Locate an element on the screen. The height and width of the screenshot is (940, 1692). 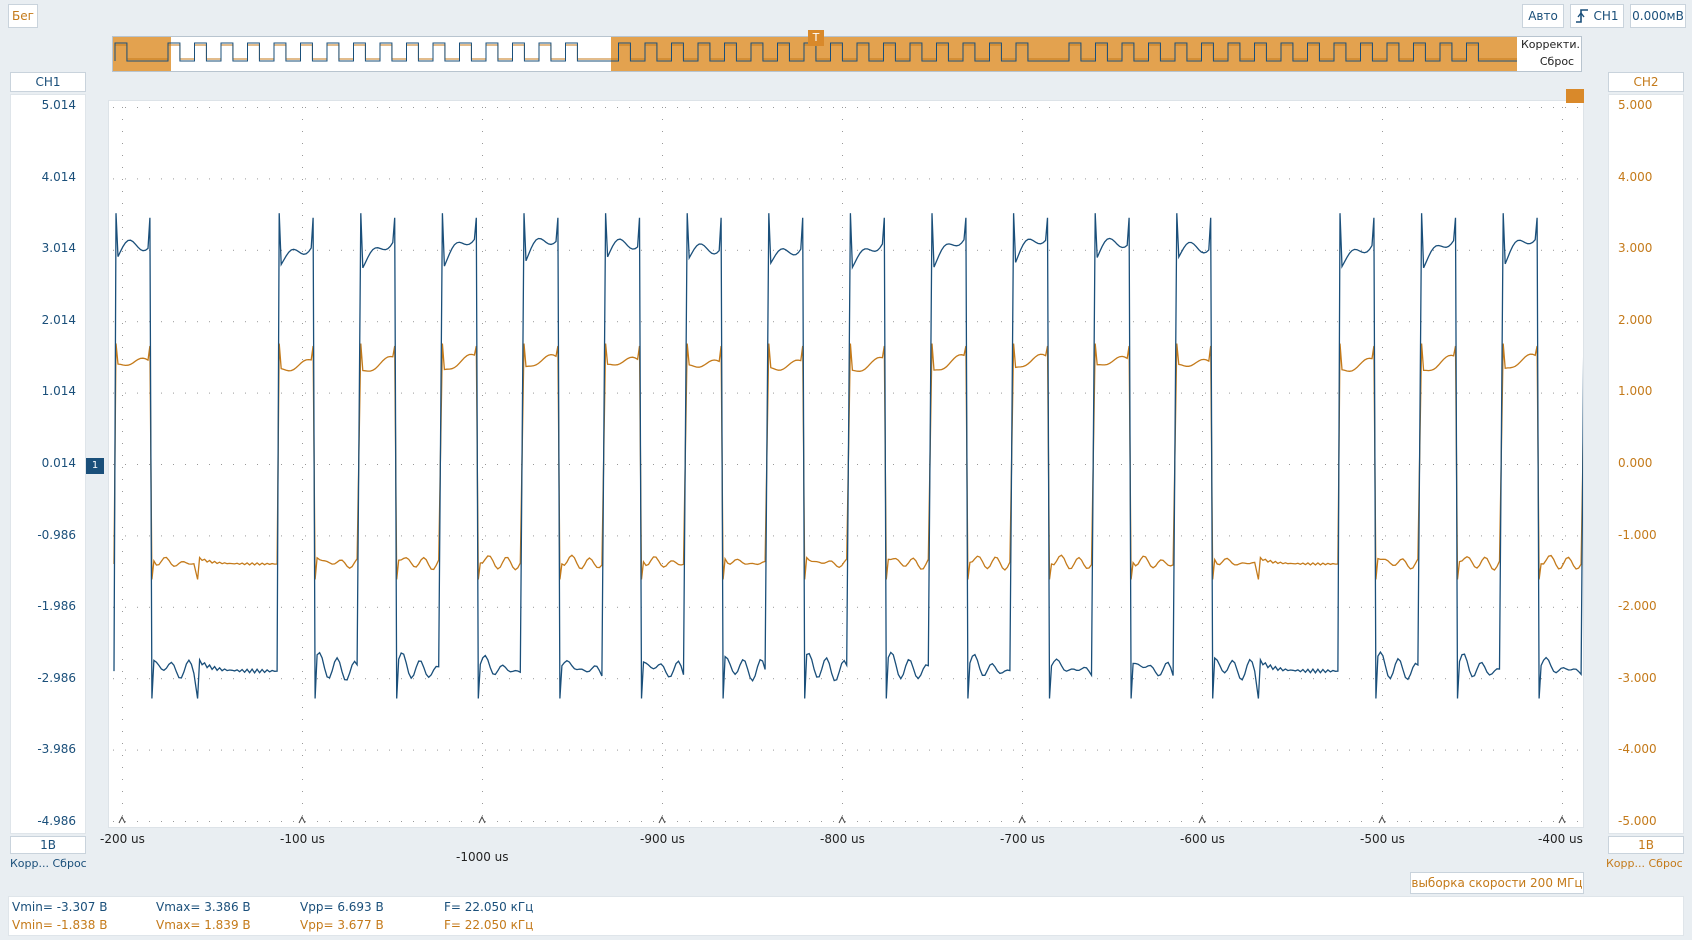
run-state-button: Бег is located at coordinates (23, 16).